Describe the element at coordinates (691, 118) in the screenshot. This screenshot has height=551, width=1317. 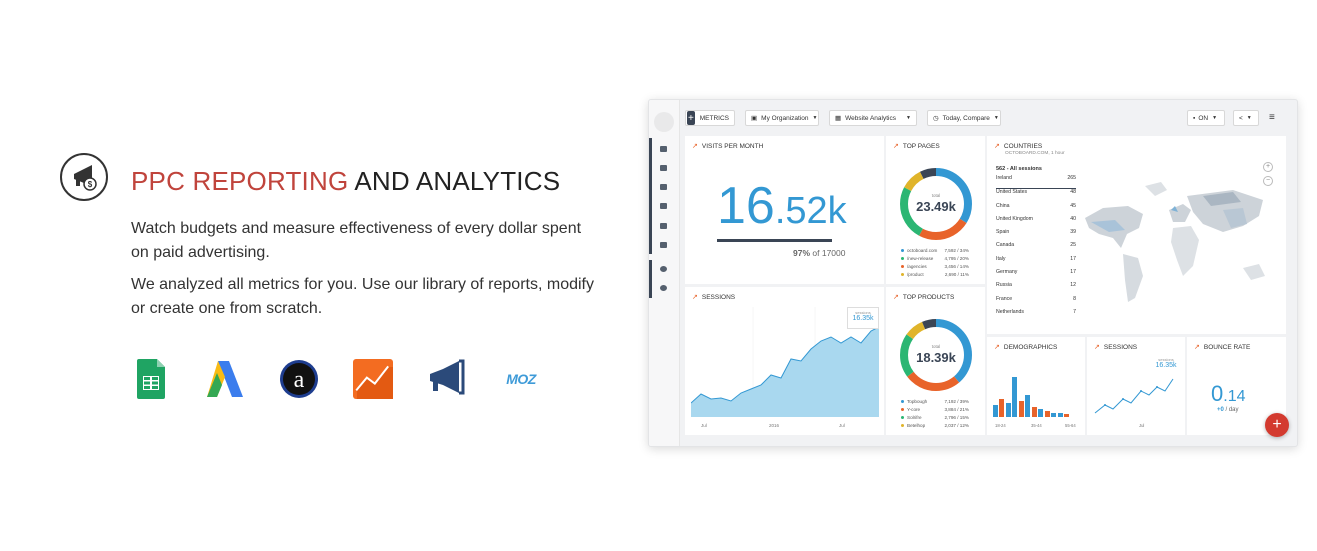
I see `plus-icon: +` at that location.